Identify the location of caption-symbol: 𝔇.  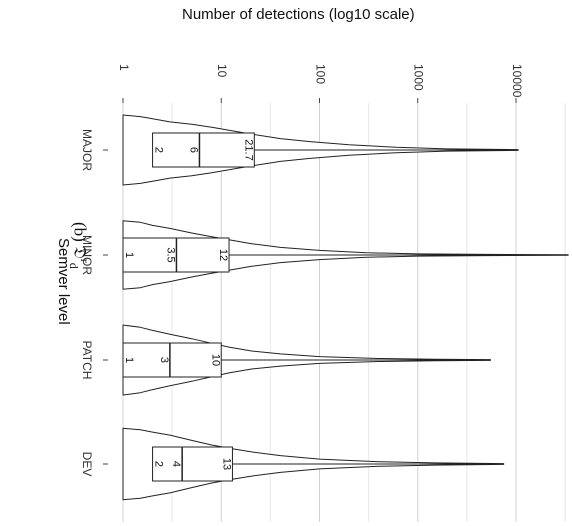
(80, 252).